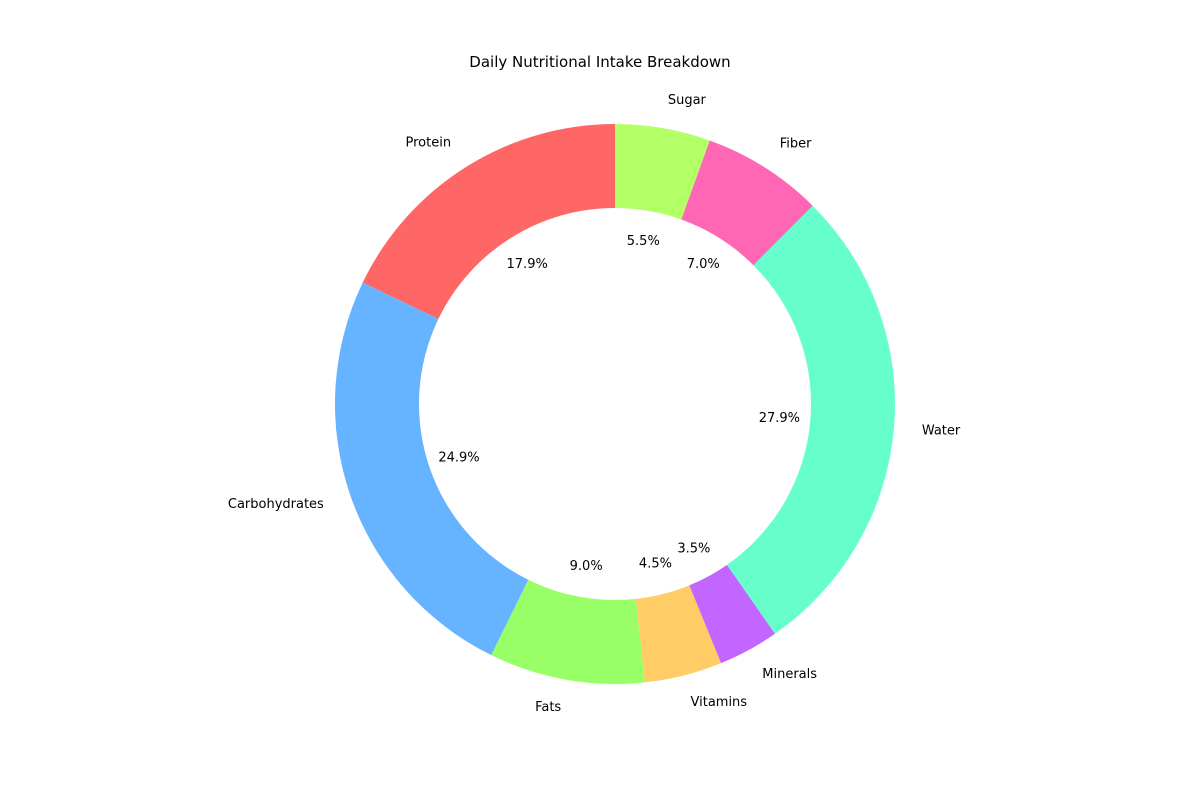 The width and height of the screenshot is (1200, 800). What do you see at coordinates (643, 241) in the screenshot?
I see `pct-label-sugar: 5.5%` at bounding box center [643, 241].